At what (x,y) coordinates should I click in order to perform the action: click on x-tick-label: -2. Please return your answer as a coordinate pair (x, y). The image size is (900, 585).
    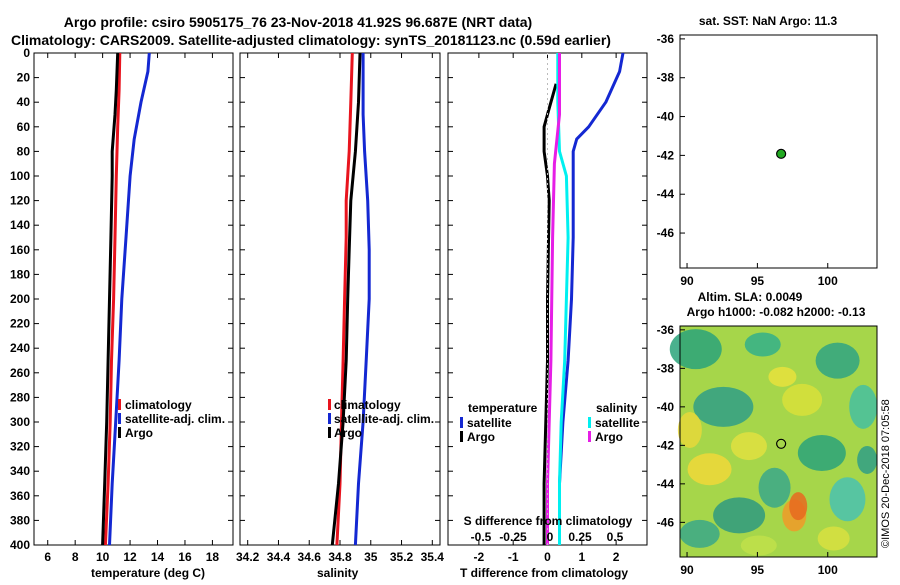
    Looking at the image, I should click on (479, 557).